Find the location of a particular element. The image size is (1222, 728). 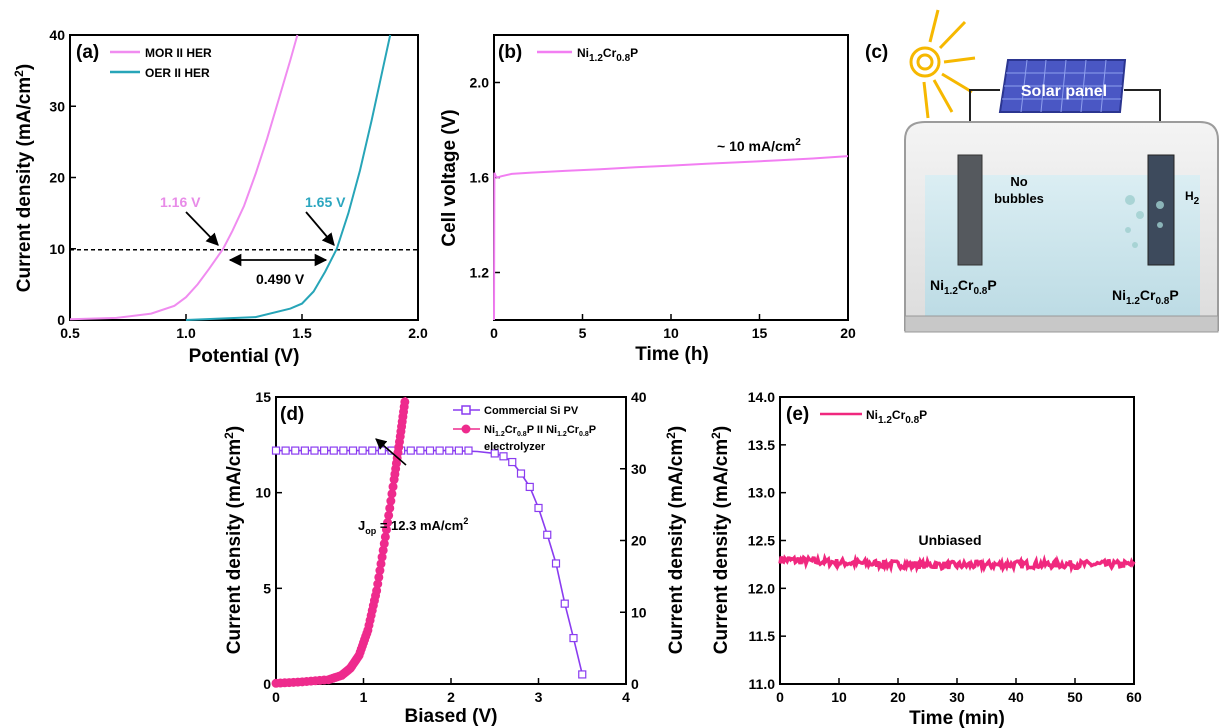

d-ann-j: J is located at coordinates (361, 525).